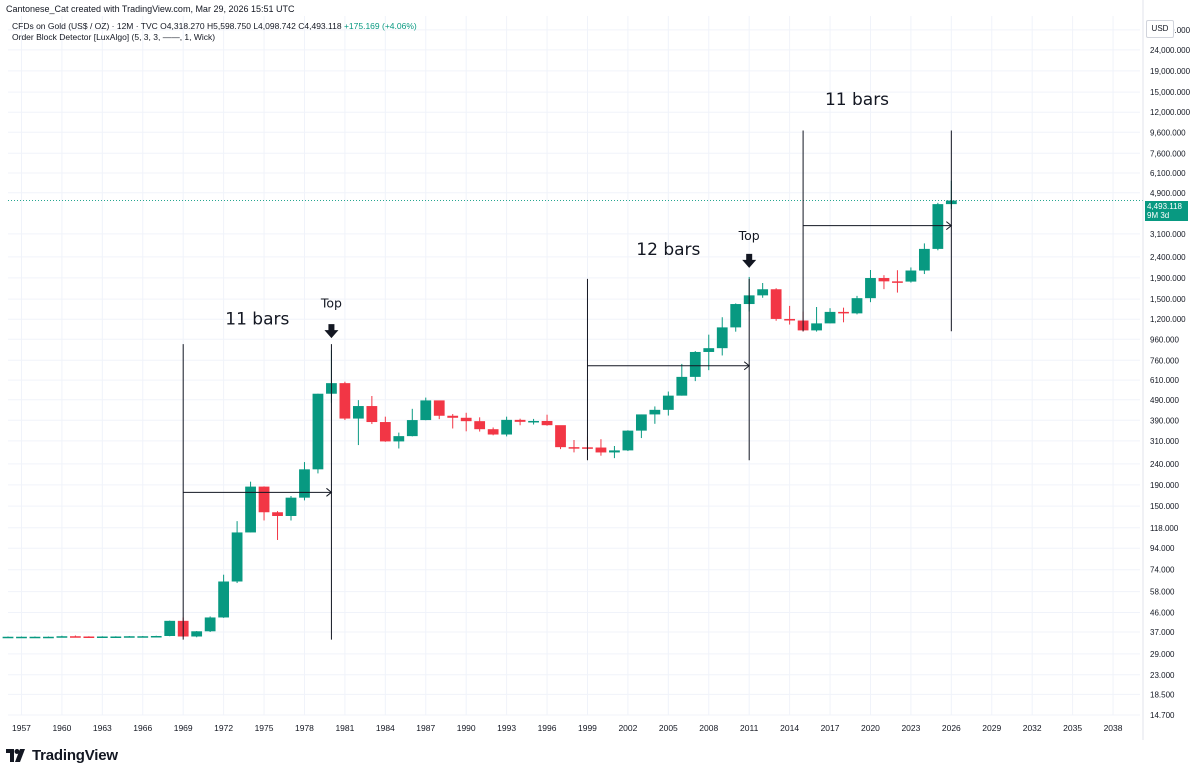 This screenshot has height=775, width=1200. Describe the element at coordinates (1164, 506) in the screenshot. I see `y-tick-label: 150.000` at that location.